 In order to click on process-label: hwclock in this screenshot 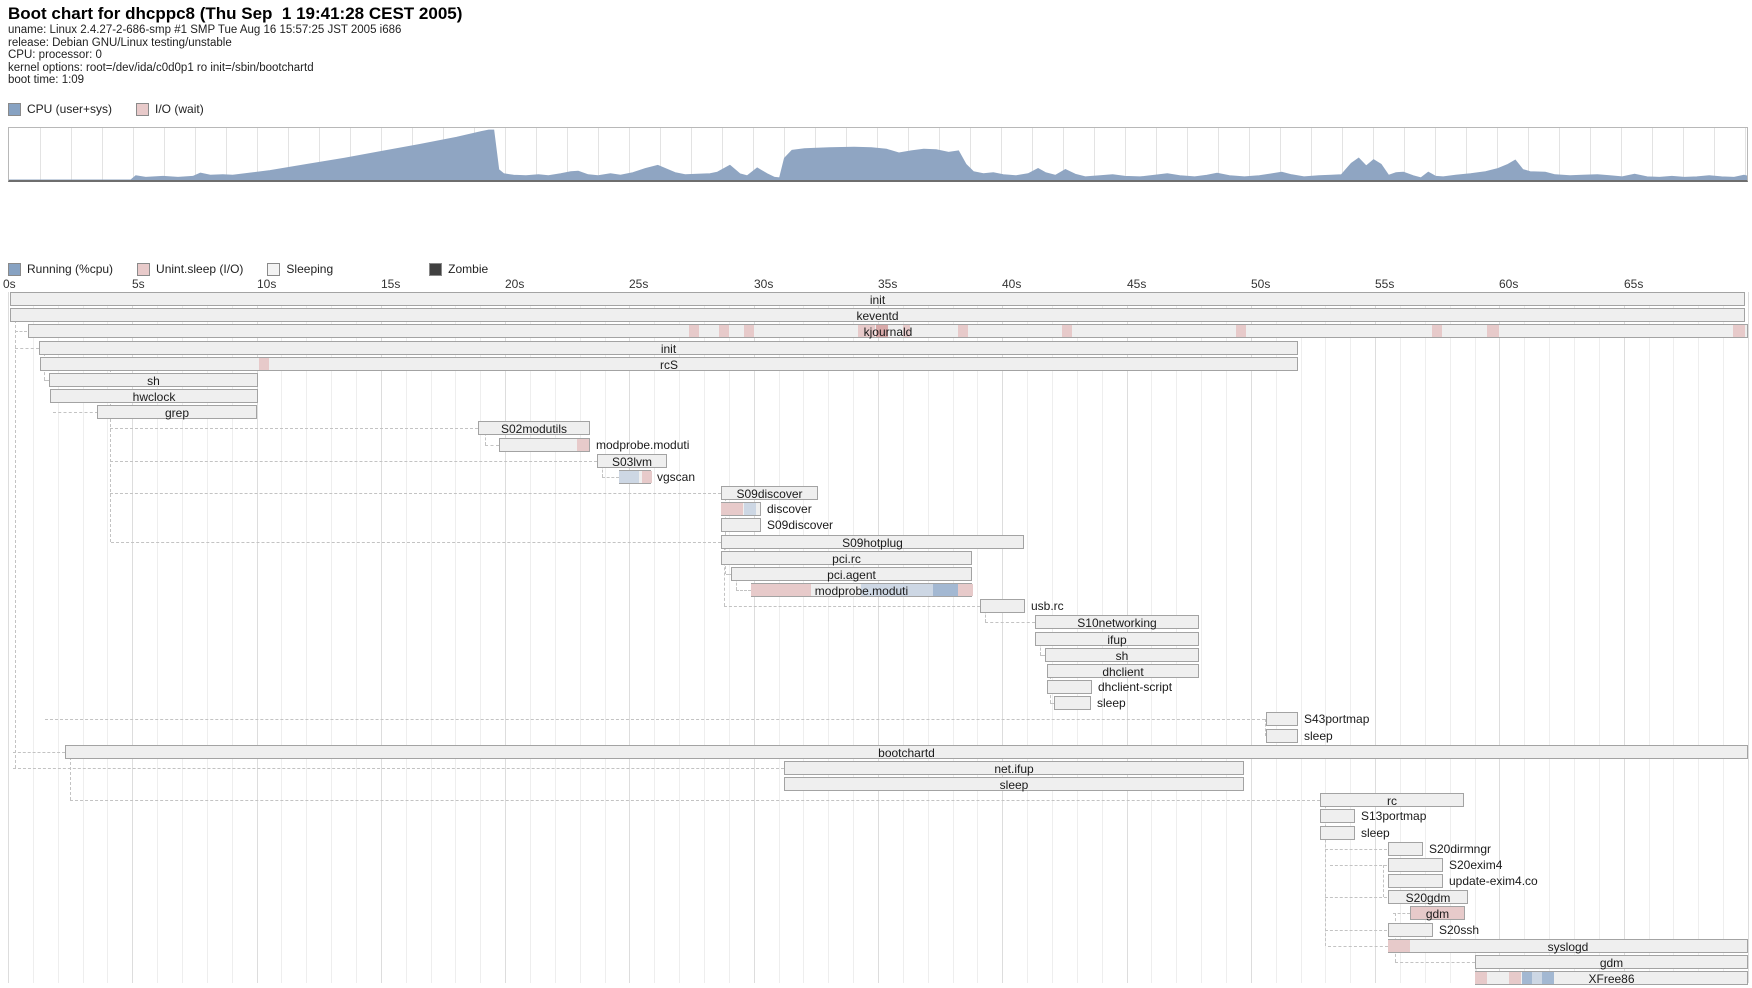, I will do `click(154, 397)`.